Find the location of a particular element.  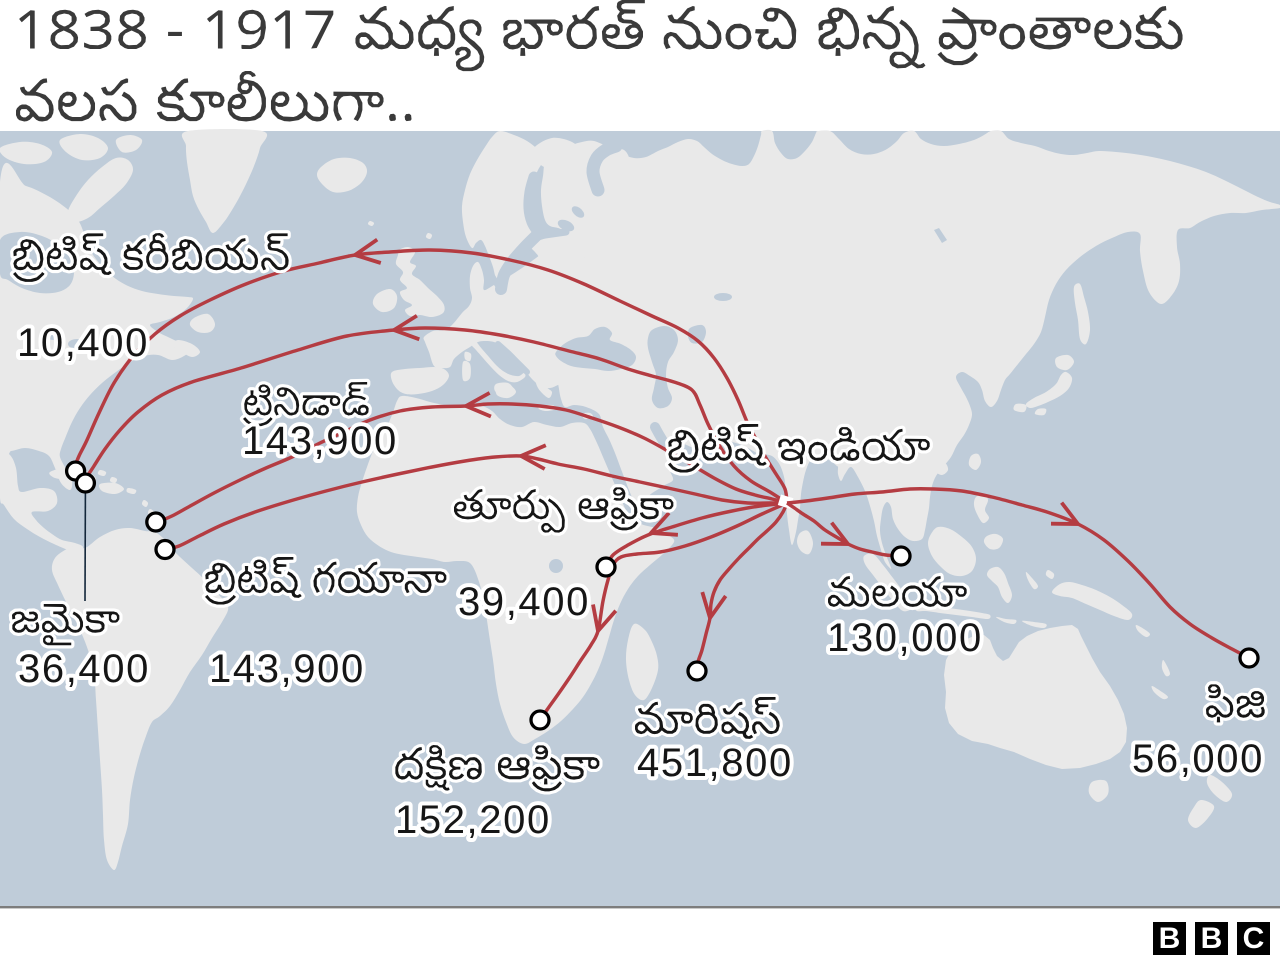

svg-text: 451,800 is located at coordinates (715, 763).